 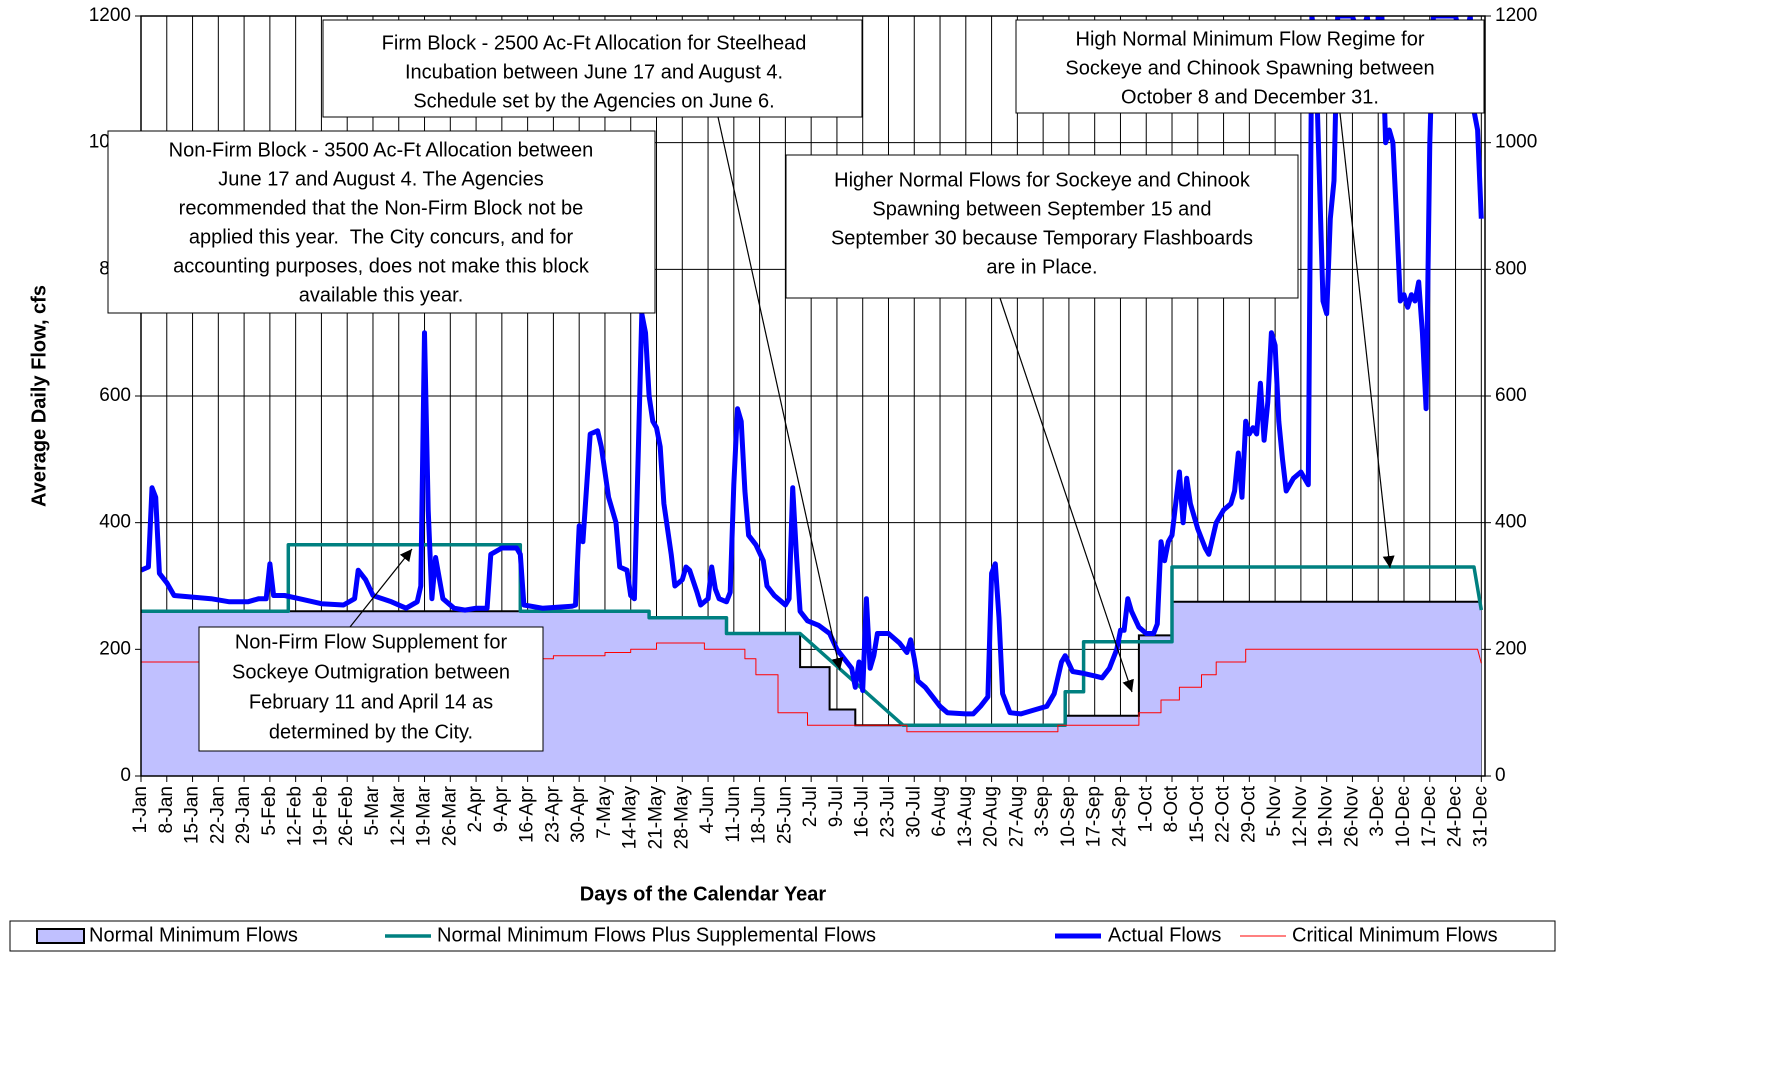 What do you see at coordinates (1511, 522) in the screenshot?
I see `y2-tick-label: 400` at bounding box center [1511, 522].